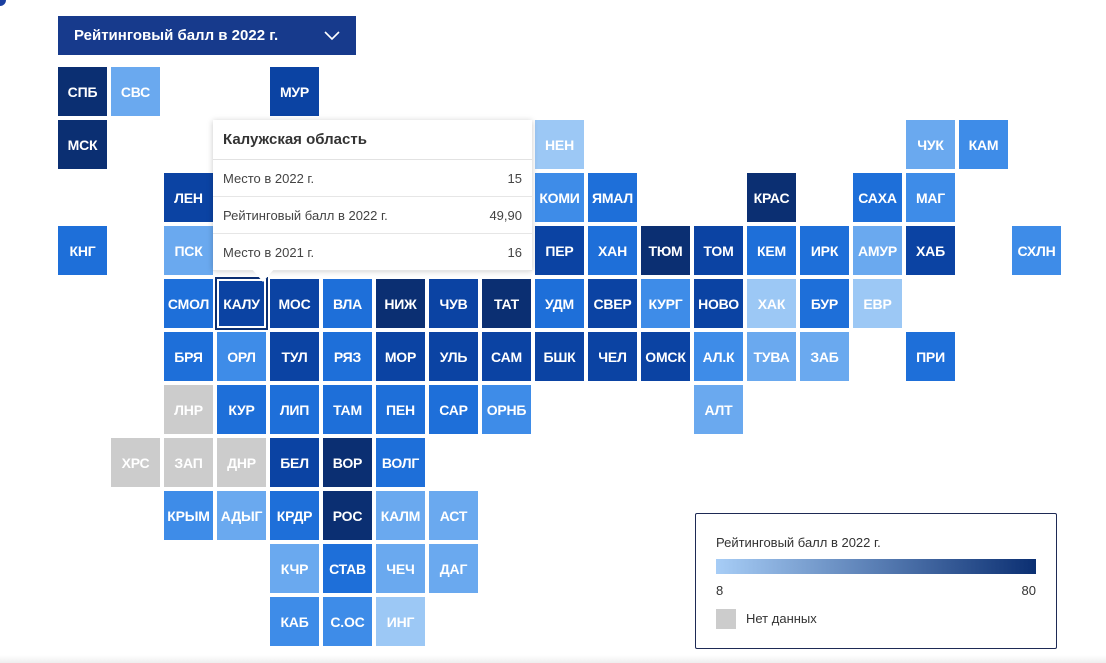  What do you see at coordinates (188, 515) in the screenshot?
I see `region-tile: КРЫМ` at bounding box center [188, 515].